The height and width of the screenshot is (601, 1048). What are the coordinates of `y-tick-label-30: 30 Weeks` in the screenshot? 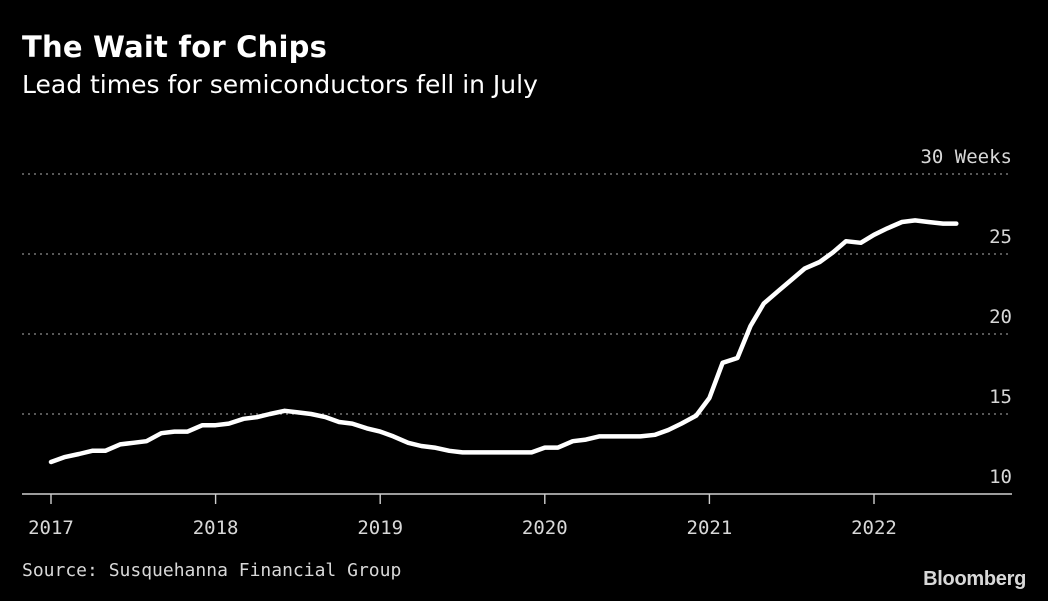 It's located at (966, 157).